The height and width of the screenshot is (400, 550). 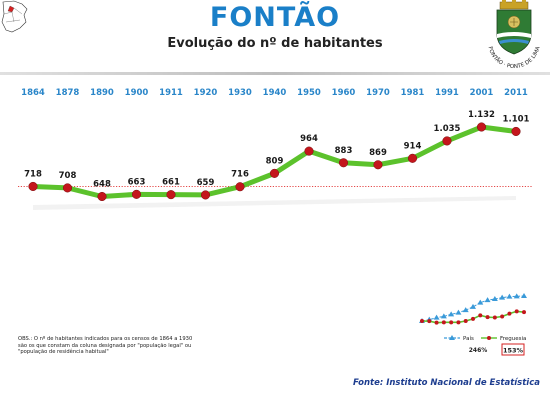 I want to click on x-tick-label: 1890, so click(x=102, y=93).